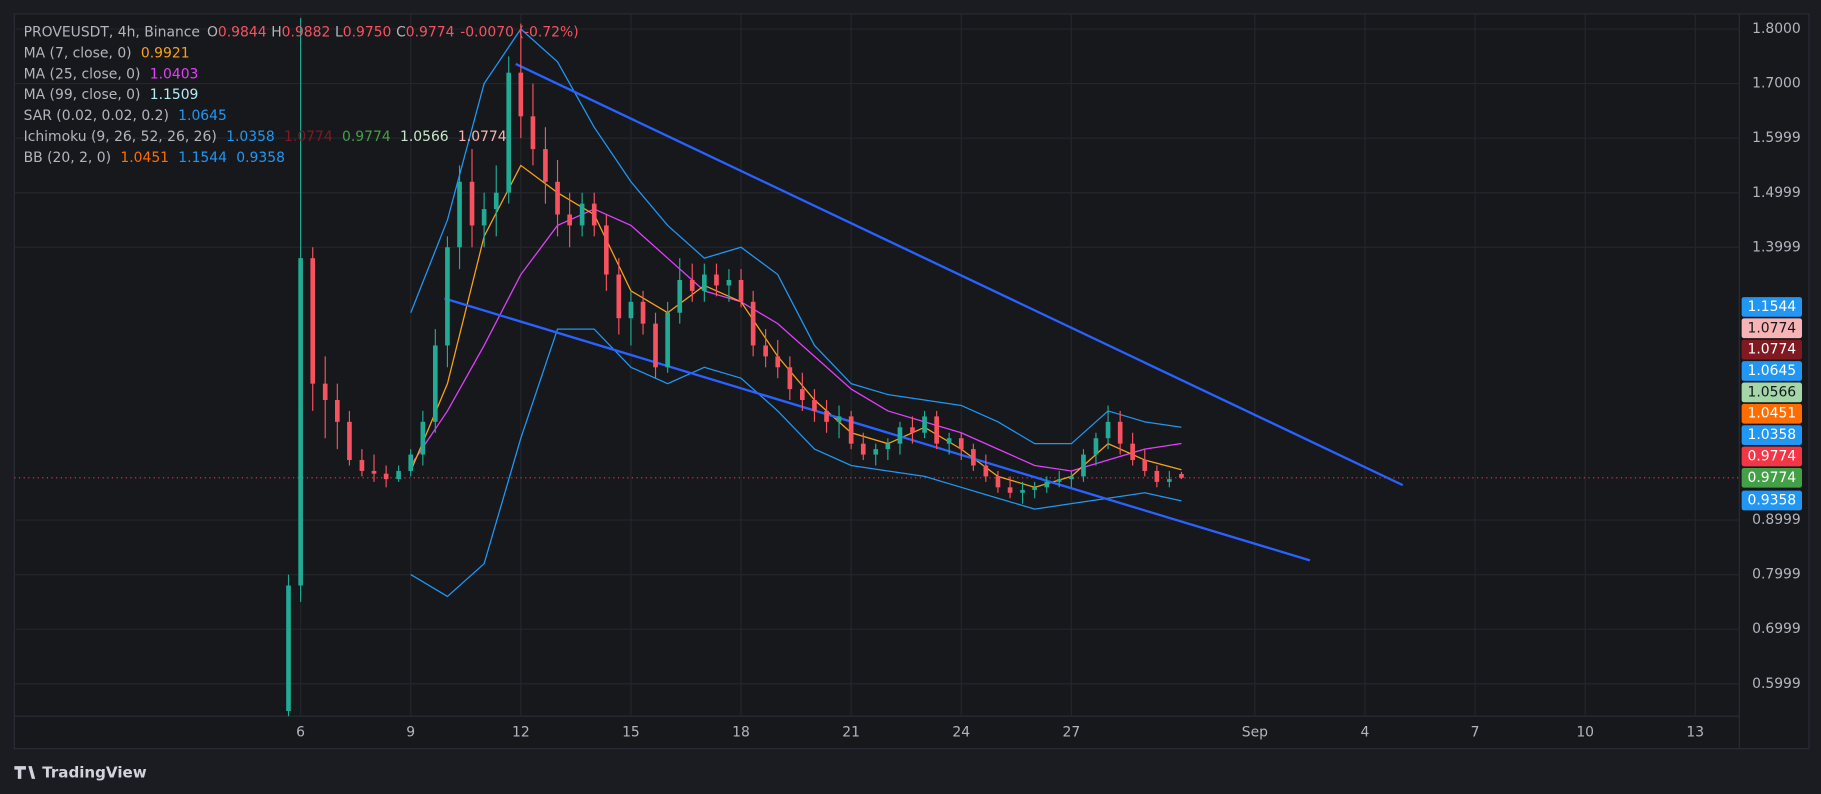  Describe the element at coordinates (1776, 84) in the screenshot. I see `y-tick-label: 1.7000` at that location.